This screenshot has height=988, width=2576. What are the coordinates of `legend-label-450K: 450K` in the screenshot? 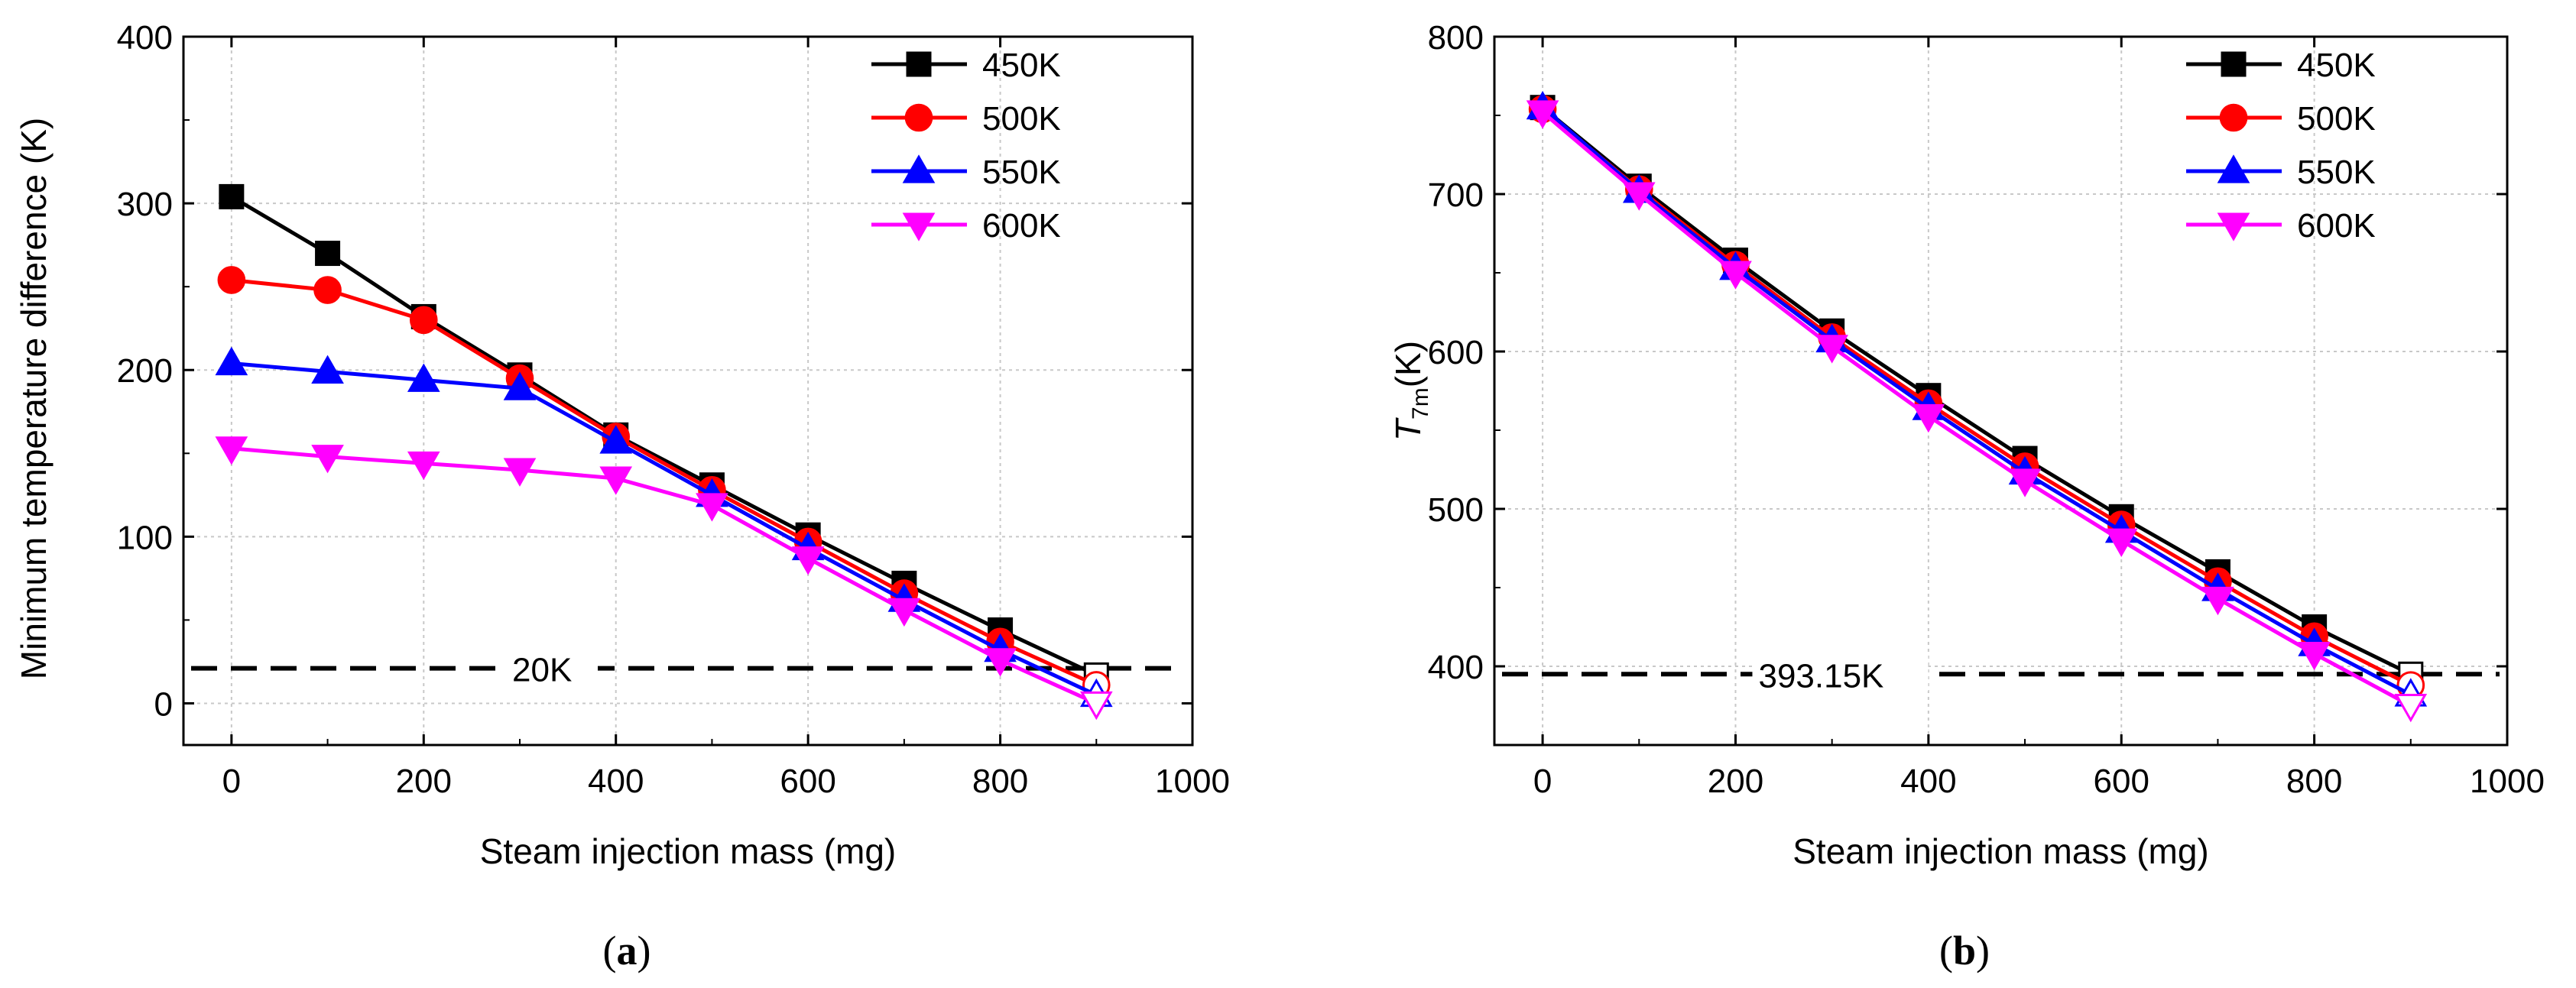 It's located at (2336, 65).